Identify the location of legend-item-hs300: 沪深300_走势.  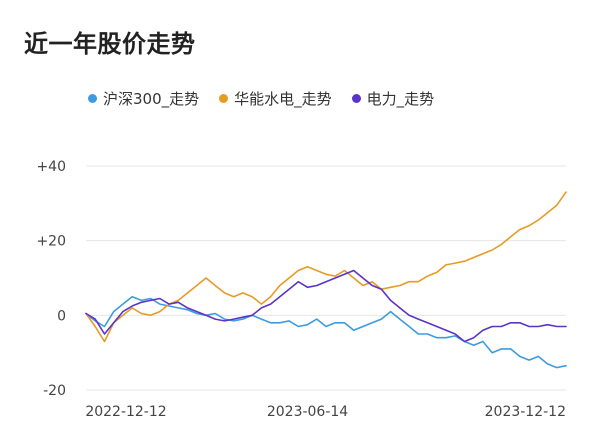
(143, 98).